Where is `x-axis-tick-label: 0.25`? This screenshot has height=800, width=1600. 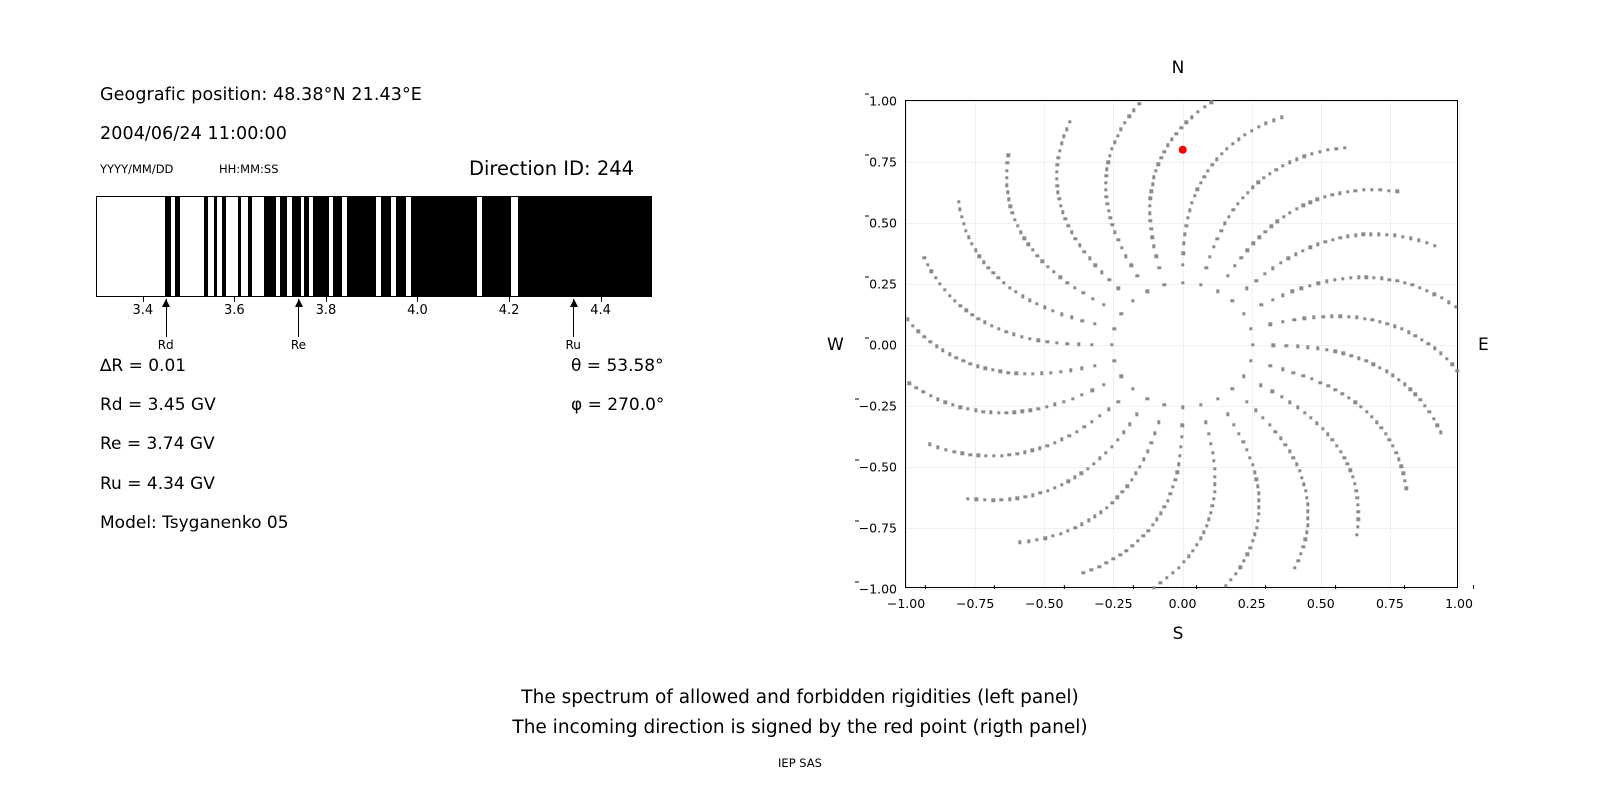
x-axis-tick-label: 0.25 is located at coordinates (1252, 598).